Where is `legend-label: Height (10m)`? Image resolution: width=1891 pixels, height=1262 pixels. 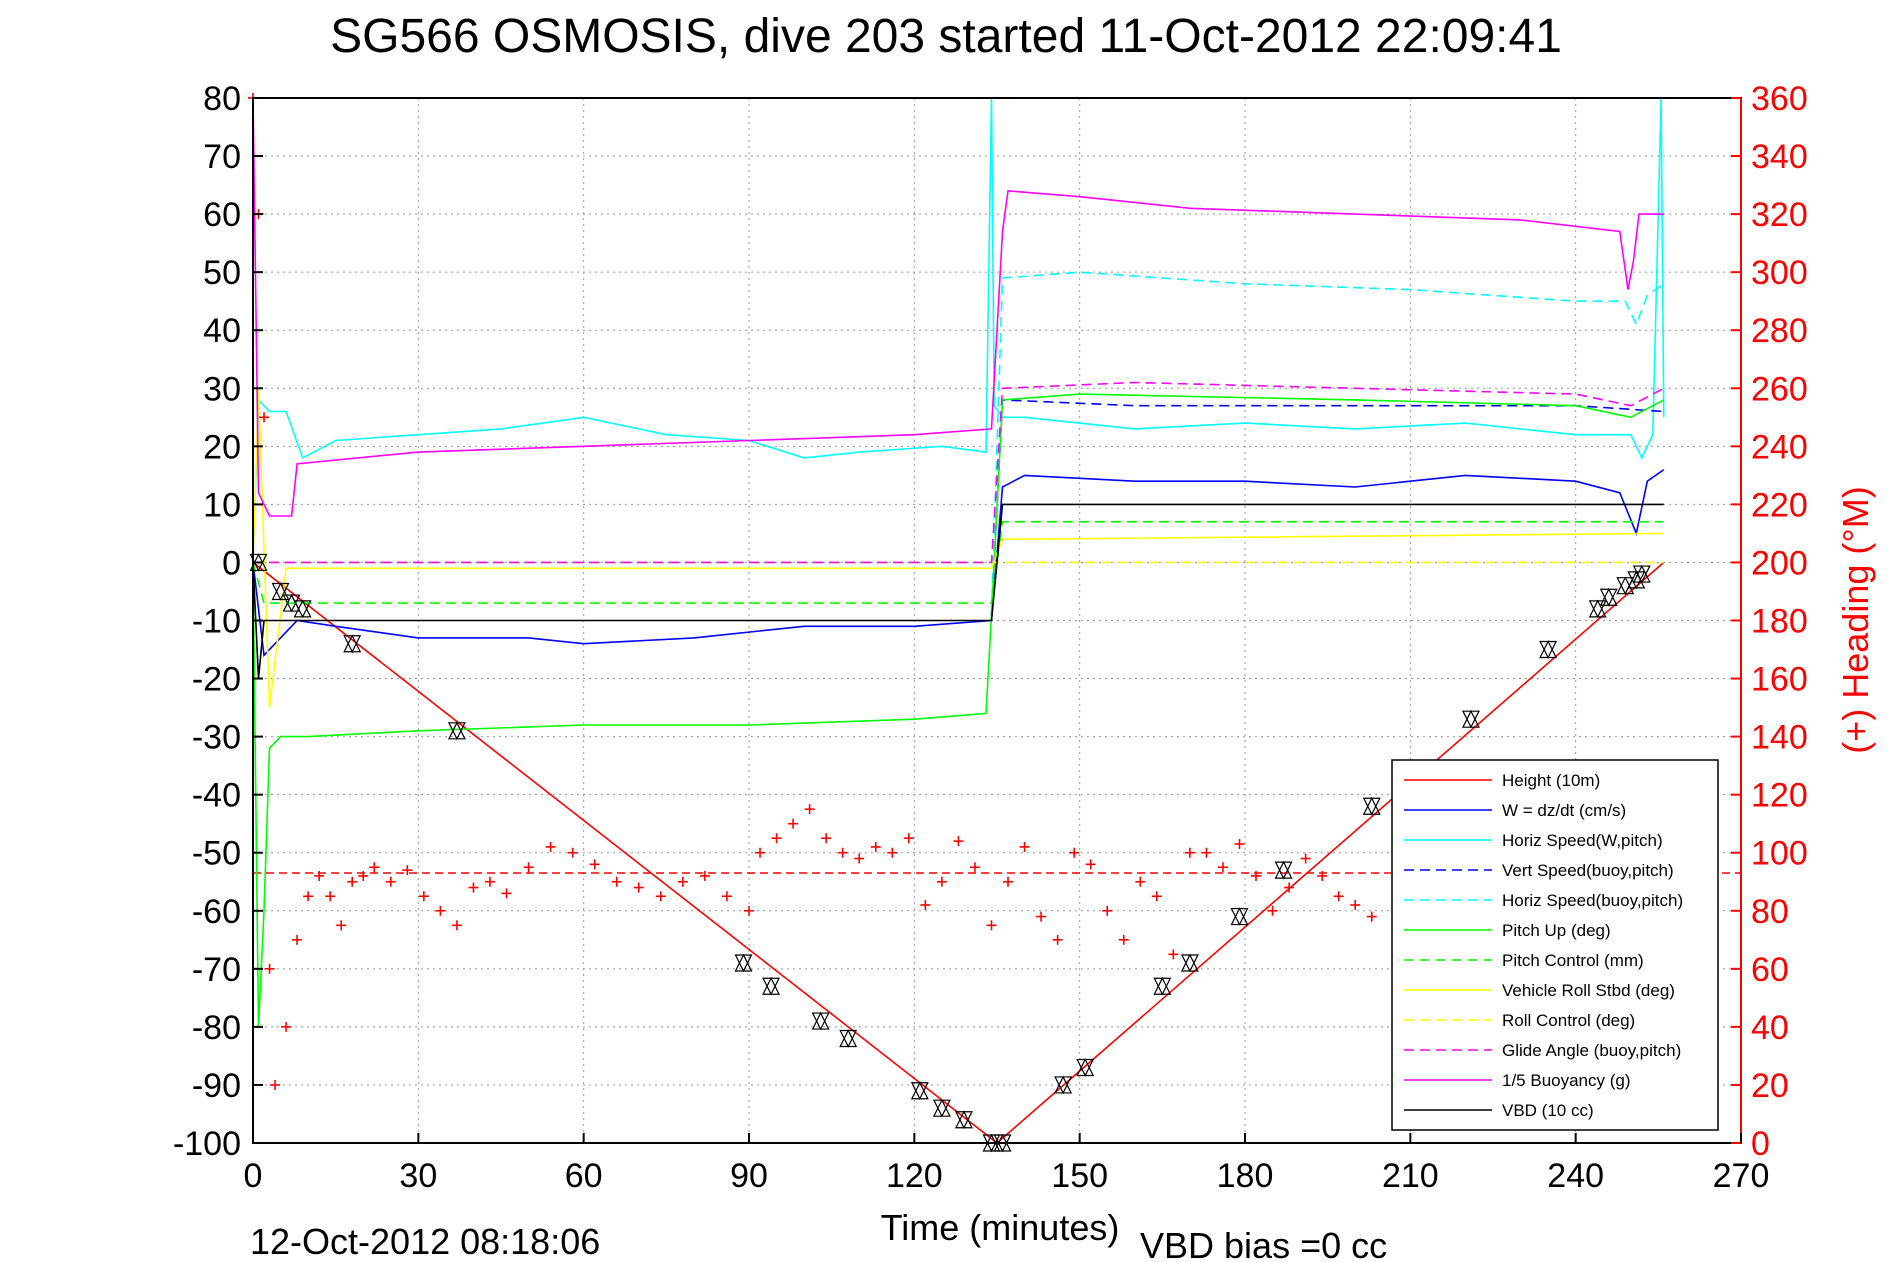
legend-label: Height (10m) is located at coordinates (1551, 780).